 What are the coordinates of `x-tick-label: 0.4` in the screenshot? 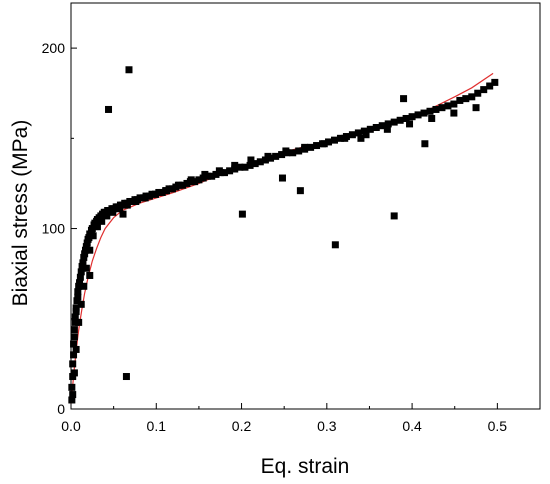 It's located at (412, 426).